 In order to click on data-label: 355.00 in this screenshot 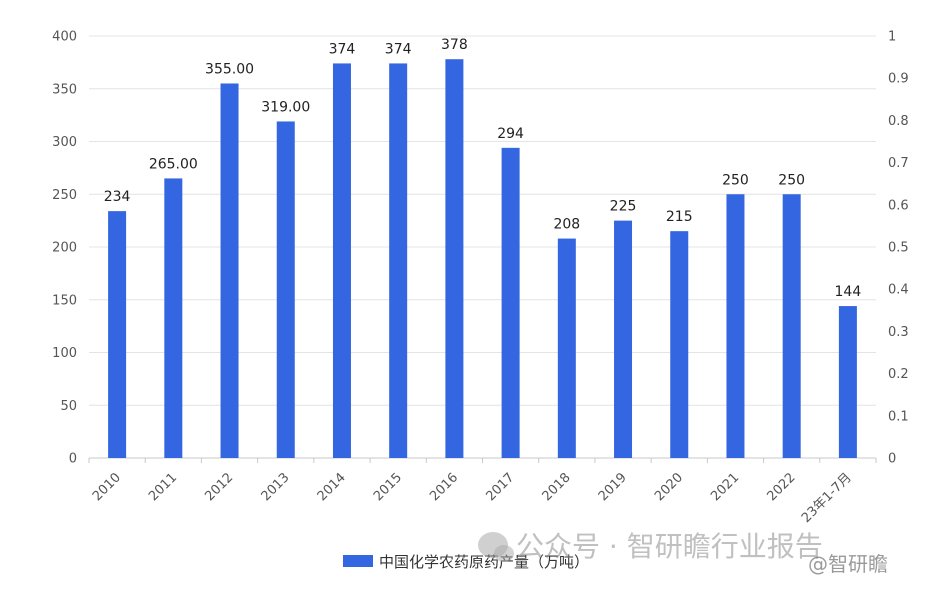, I will do `click(229, 69)`.